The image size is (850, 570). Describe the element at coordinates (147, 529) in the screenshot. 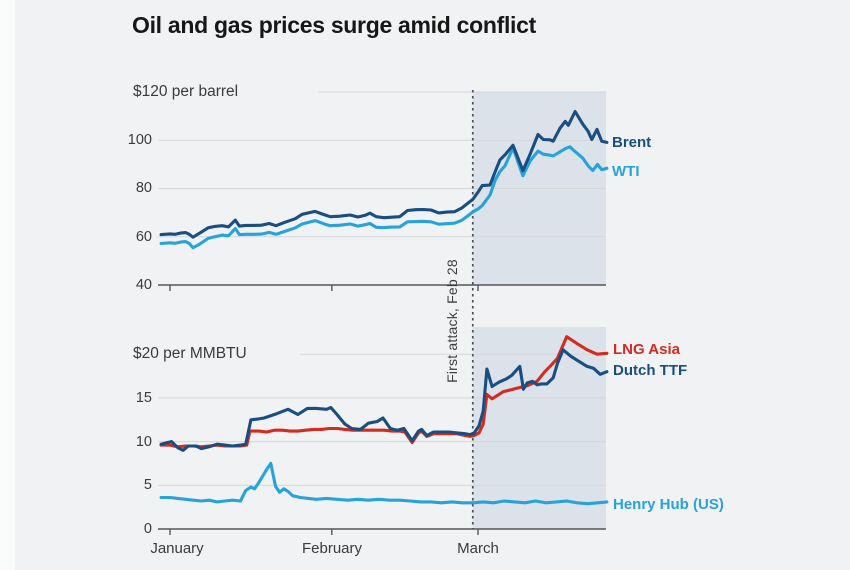

I see `gas-ytick-0: 0` at that location.